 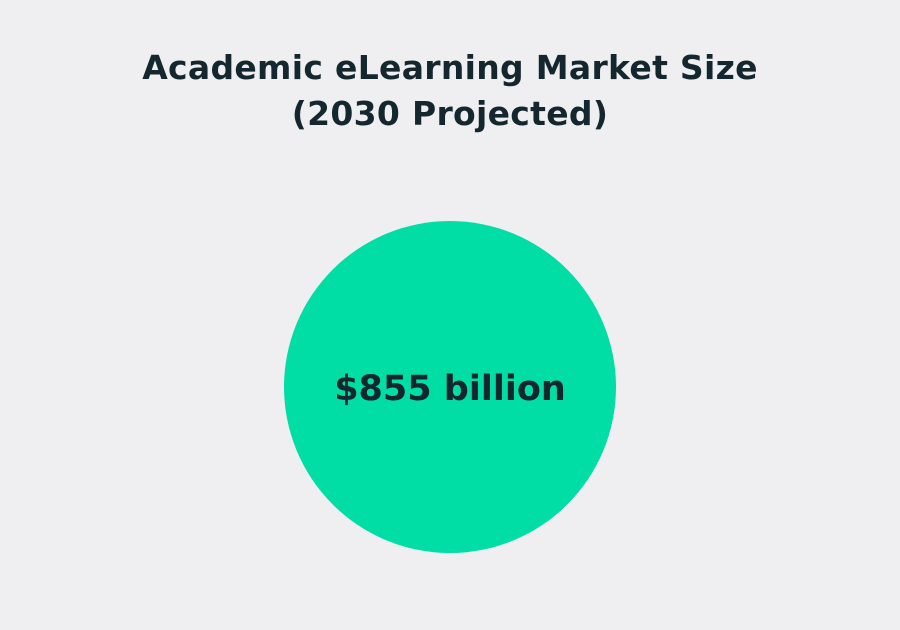 What do you see at coordinates (450, 67) in the screenshot?
I see `chart-title-line-1: Academic eLearning Market Size` at bounding box center [450, 67].